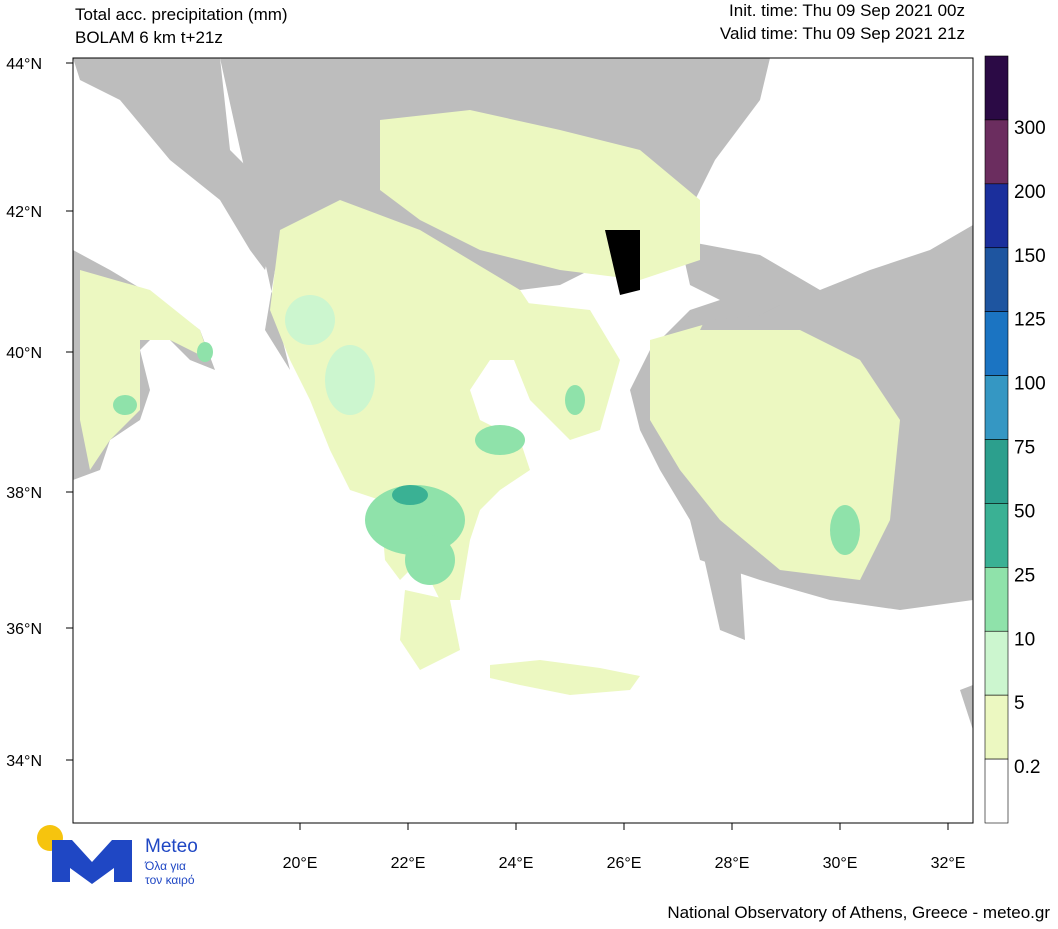 This screenshot has width=1058, height=929. Describe the element at coordinates (171, 846) in the screenshot. I see `logo-name: Meteo` at that location.